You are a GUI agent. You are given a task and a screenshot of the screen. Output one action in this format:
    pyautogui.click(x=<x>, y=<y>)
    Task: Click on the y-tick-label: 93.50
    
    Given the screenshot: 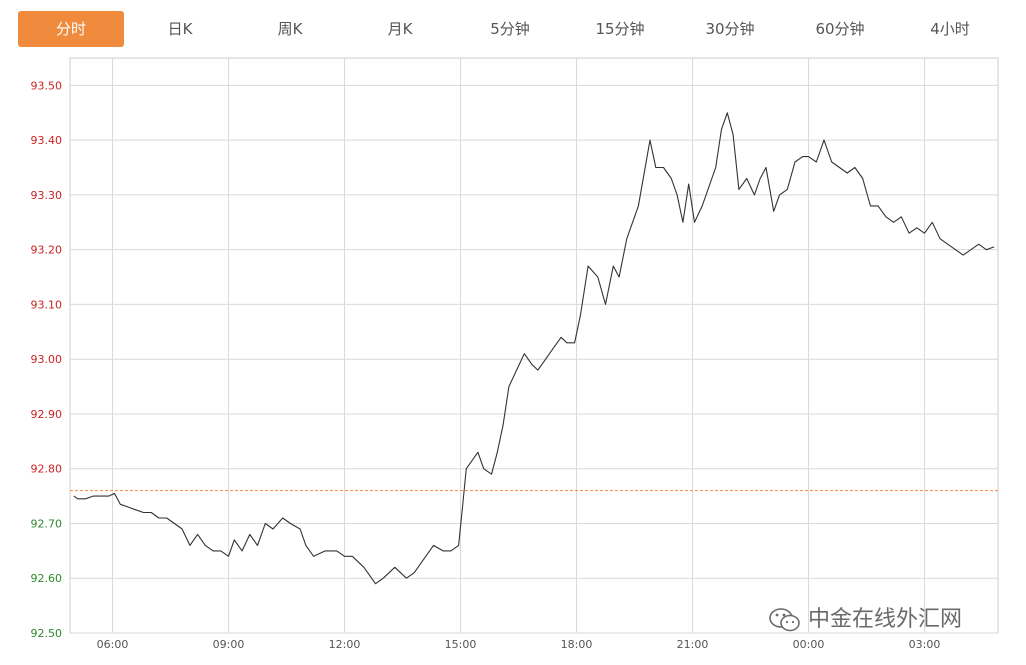 What is the action you would take?
    pyautogui.click(x=47, y=85)
    